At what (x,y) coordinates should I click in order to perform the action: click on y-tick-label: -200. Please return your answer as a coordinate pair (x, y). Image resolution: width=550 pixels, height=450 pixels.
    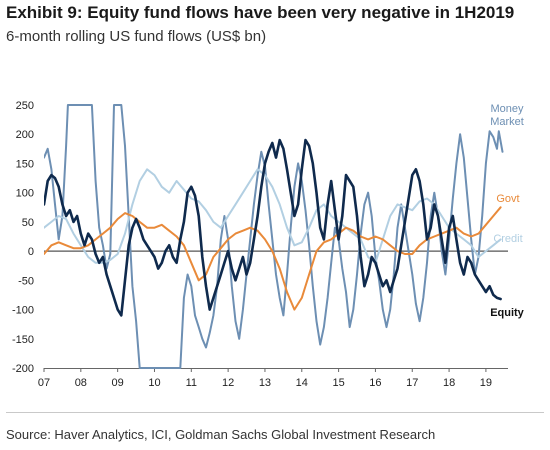
    Looking at the image, I should click on (23, 369).